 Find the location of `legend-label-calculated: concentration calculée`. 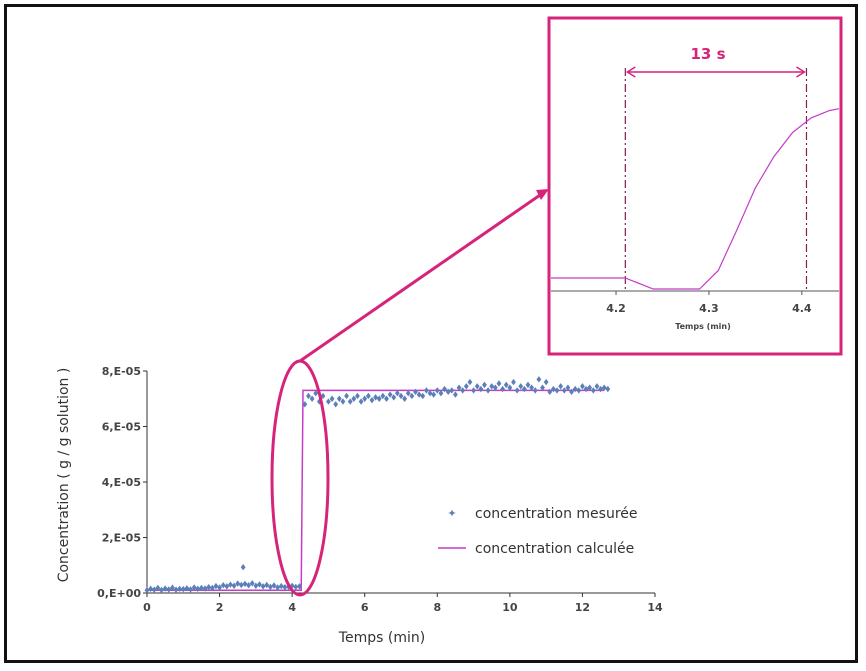

legend-label-calculated: concentration calculée is located at coordinates (554, 549).